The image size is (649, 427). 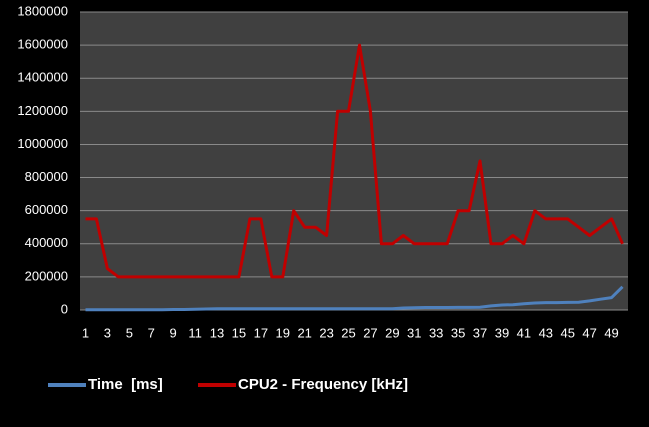 I want to click on x-tick-label: 29, so click(x=392, y=332).